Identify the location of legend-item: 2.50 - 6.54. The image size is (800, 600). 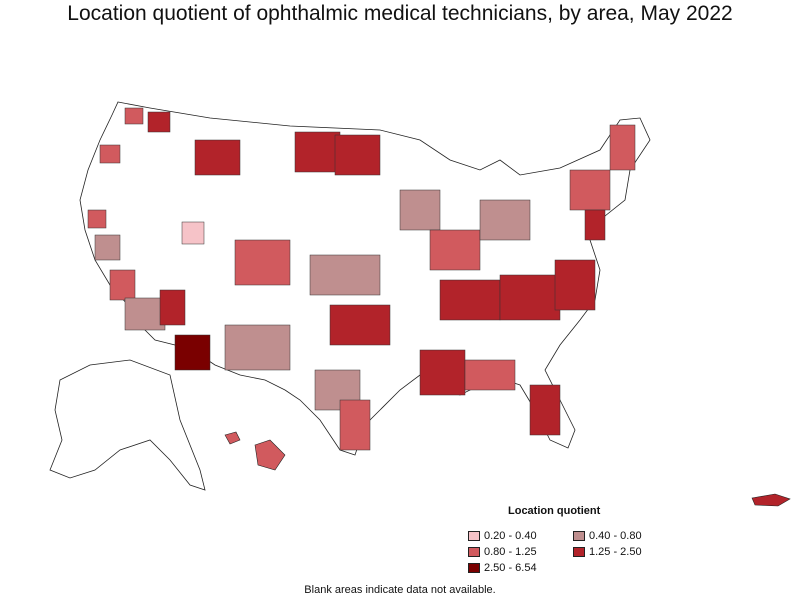
(502, 568).